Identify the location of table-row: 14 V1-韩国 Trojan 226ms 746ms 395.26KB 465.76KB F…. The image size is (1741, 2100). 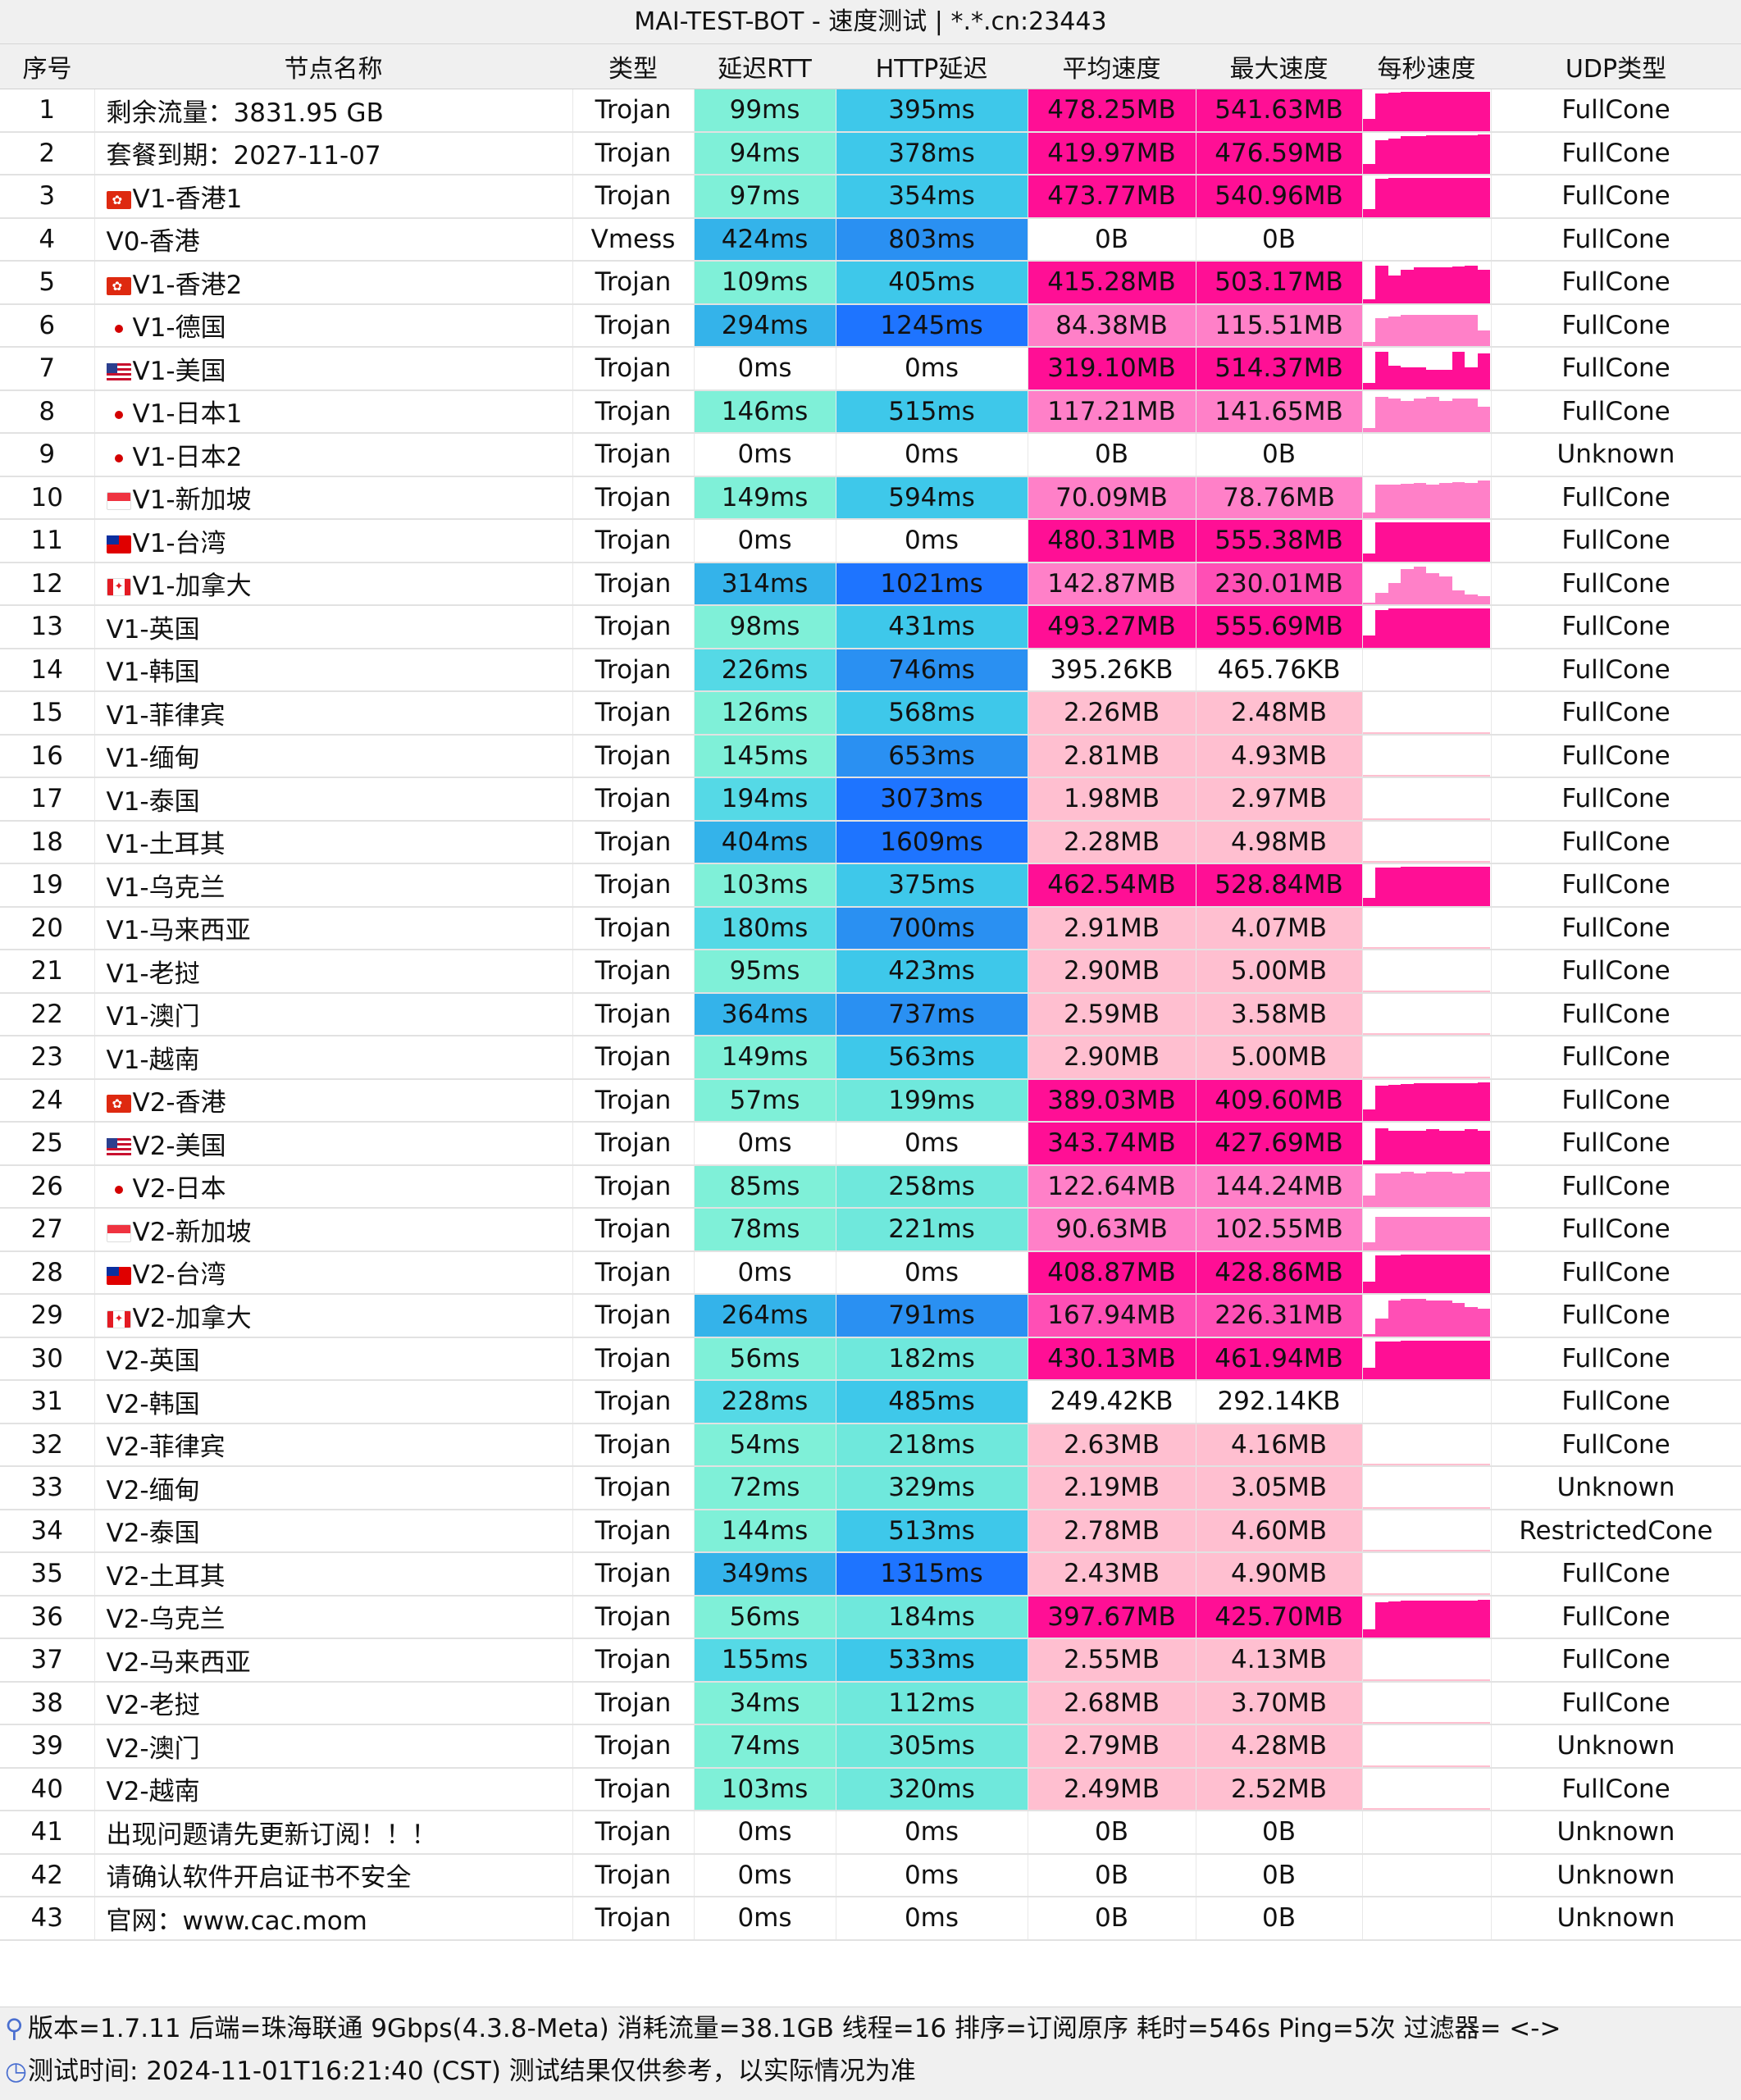
(870, 670).